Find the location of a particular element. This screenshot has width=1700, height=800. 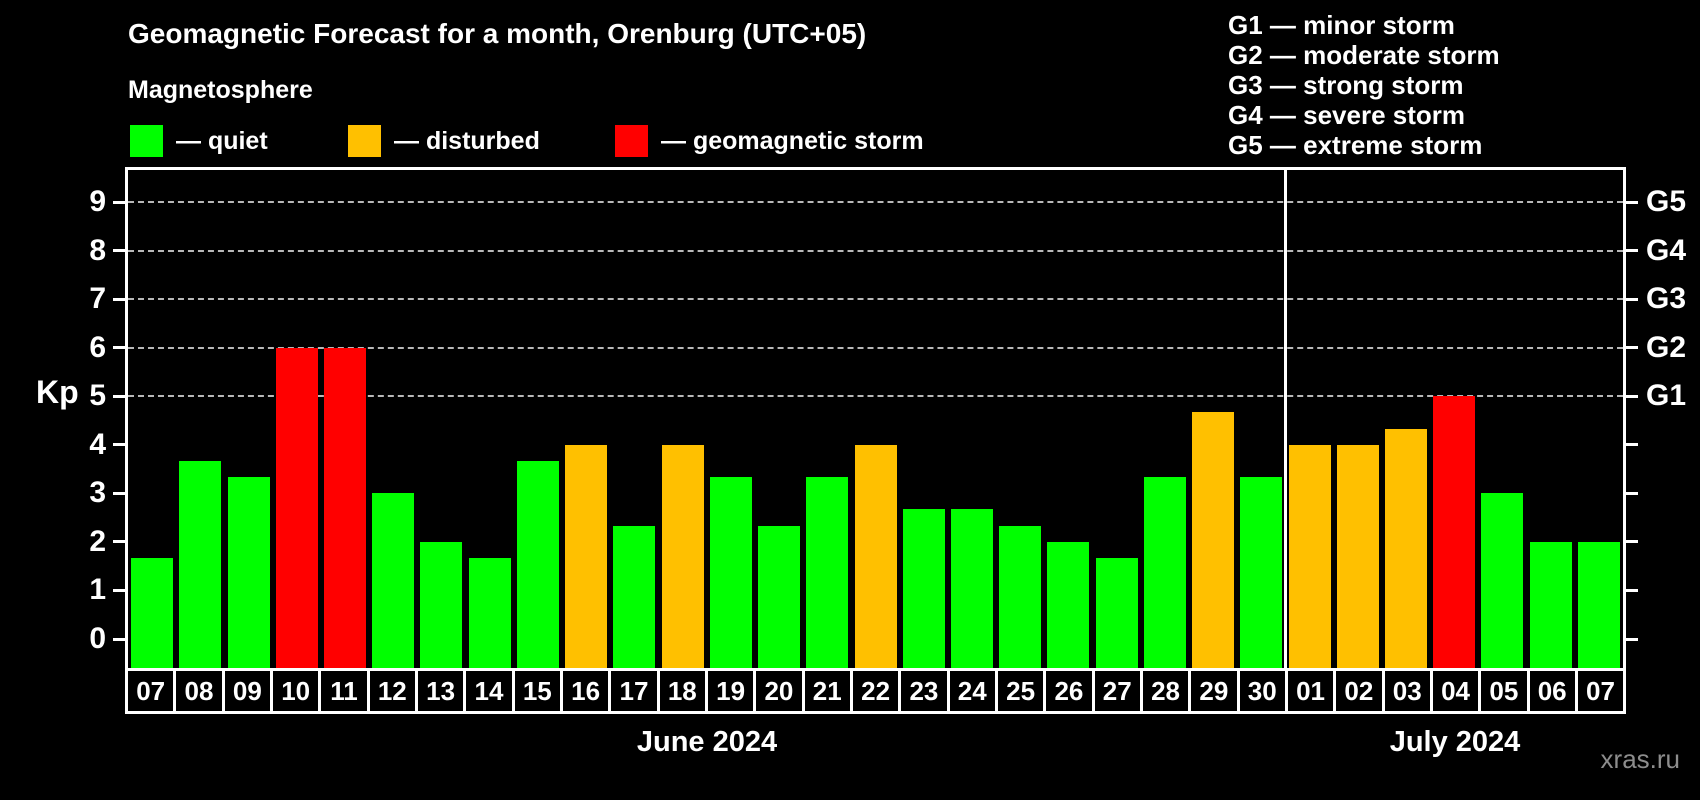

g-legend-item-g4: G4 — severe storm is located at coordinates (1347, 115).